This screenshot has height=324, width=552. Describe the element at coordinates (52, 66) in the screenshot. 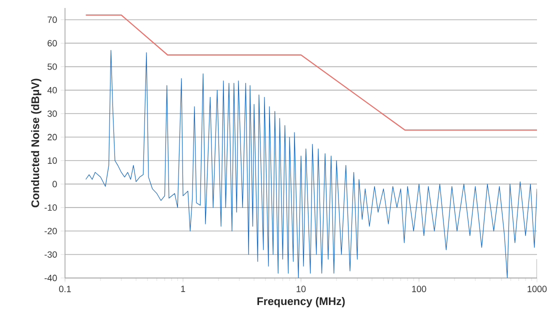

I see `y-tick-label: 50` at that location.